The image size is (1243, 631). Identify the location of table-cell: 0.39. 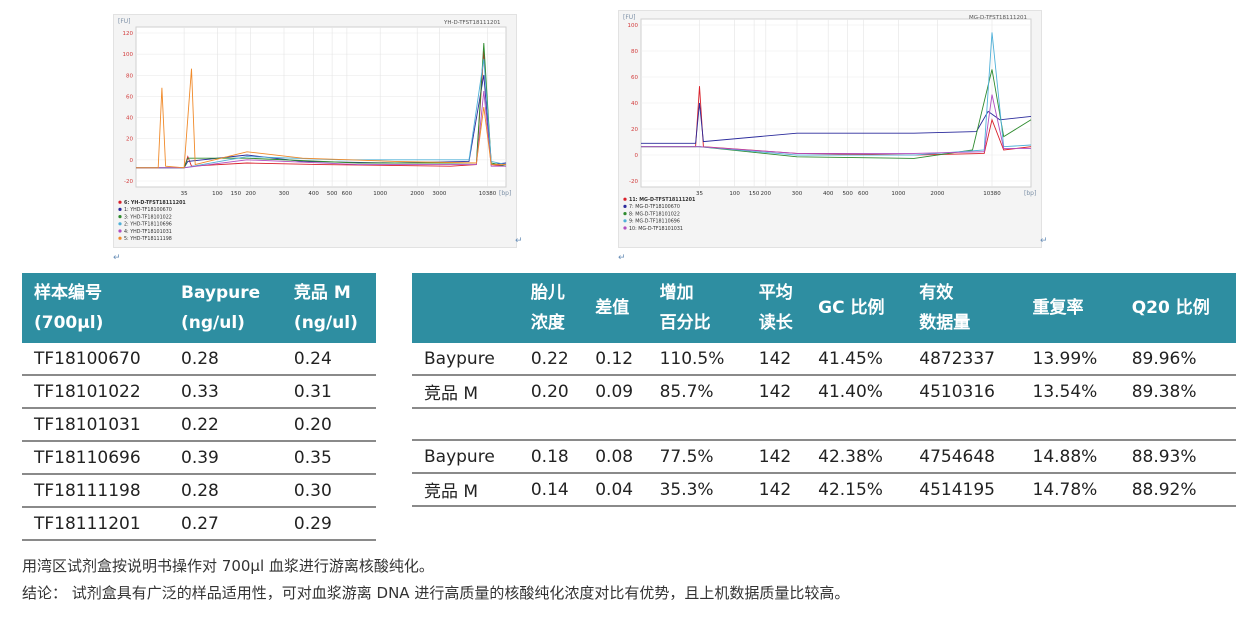
(225, 458).